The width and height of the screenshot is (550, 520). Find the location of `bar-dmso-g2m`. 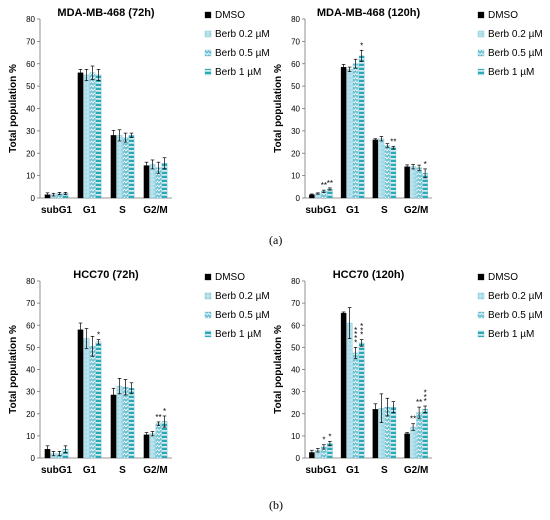

bar-dmso-g2m is located at coordinates (407, 182).